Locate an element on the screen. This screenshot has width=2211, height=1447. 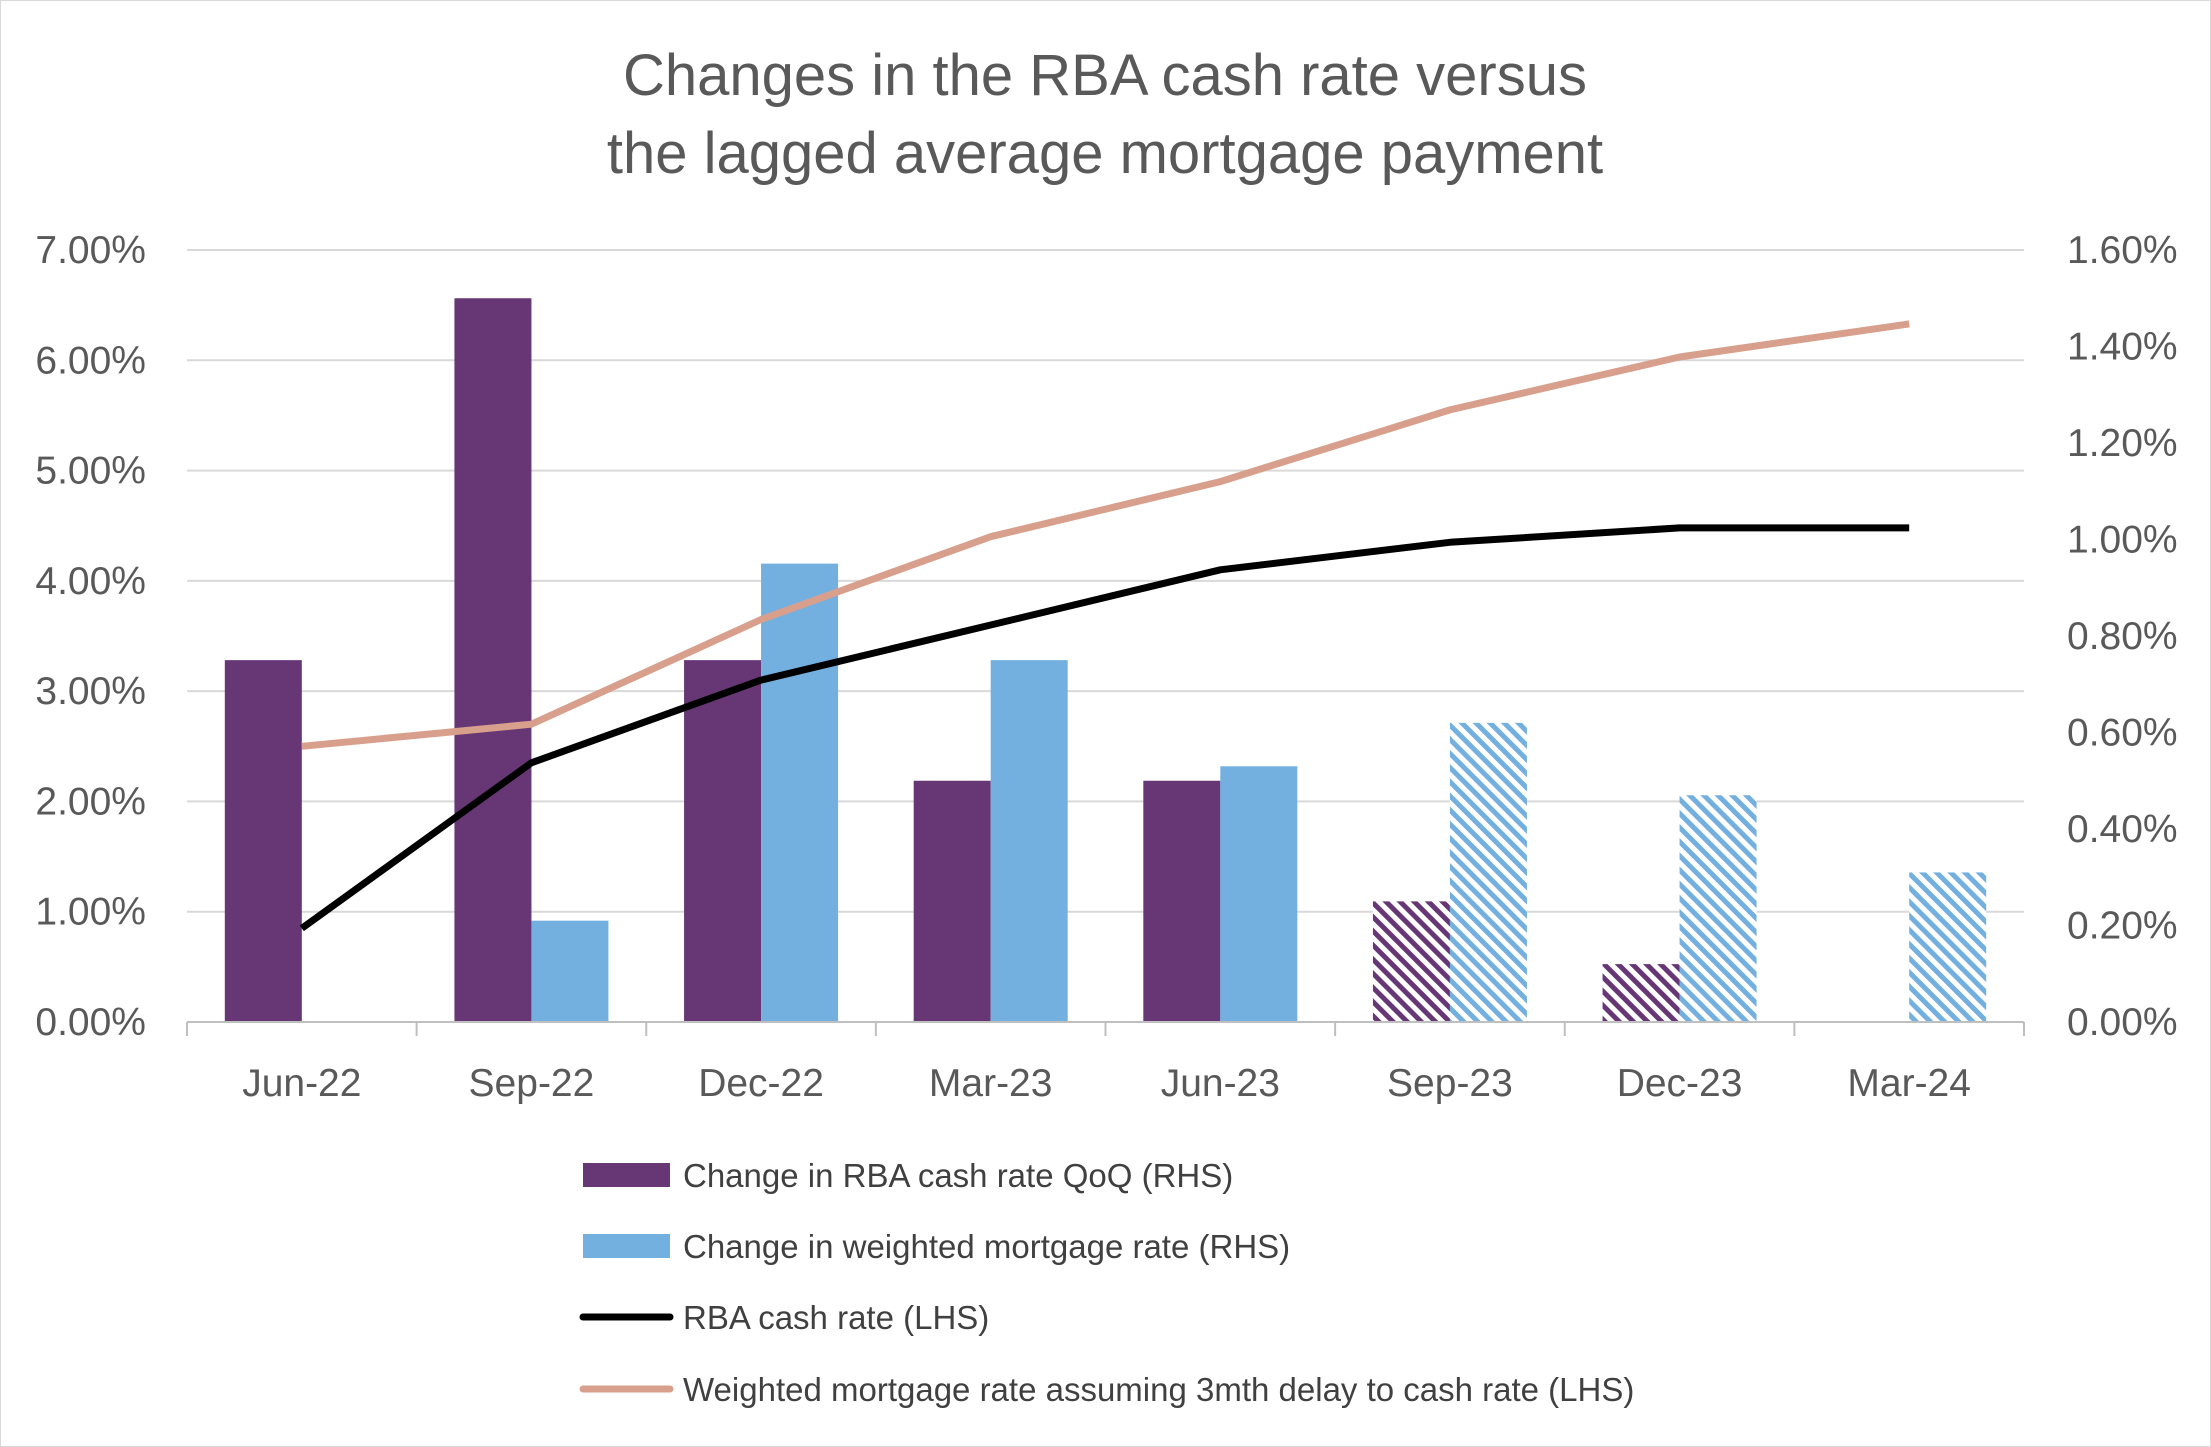
x-axis-tick-label: Dec-22 is located at coordinates (761, 1083).